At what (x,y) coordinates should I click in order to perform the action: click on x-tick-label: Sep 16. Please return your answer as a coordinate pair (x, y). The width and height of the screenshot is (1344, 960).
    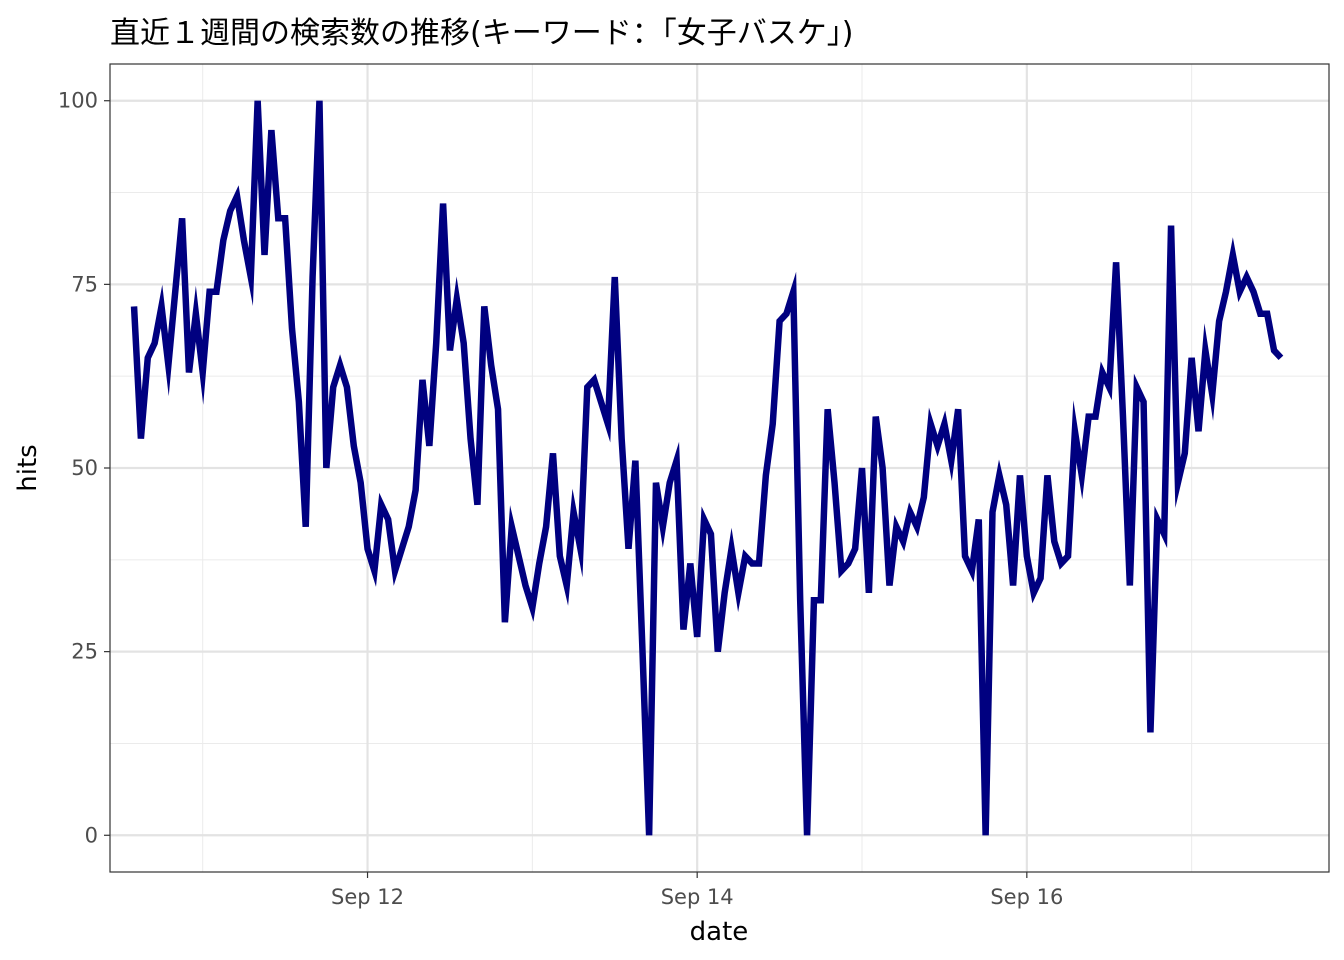
    Looking at the image, I should click on (1026, 897).